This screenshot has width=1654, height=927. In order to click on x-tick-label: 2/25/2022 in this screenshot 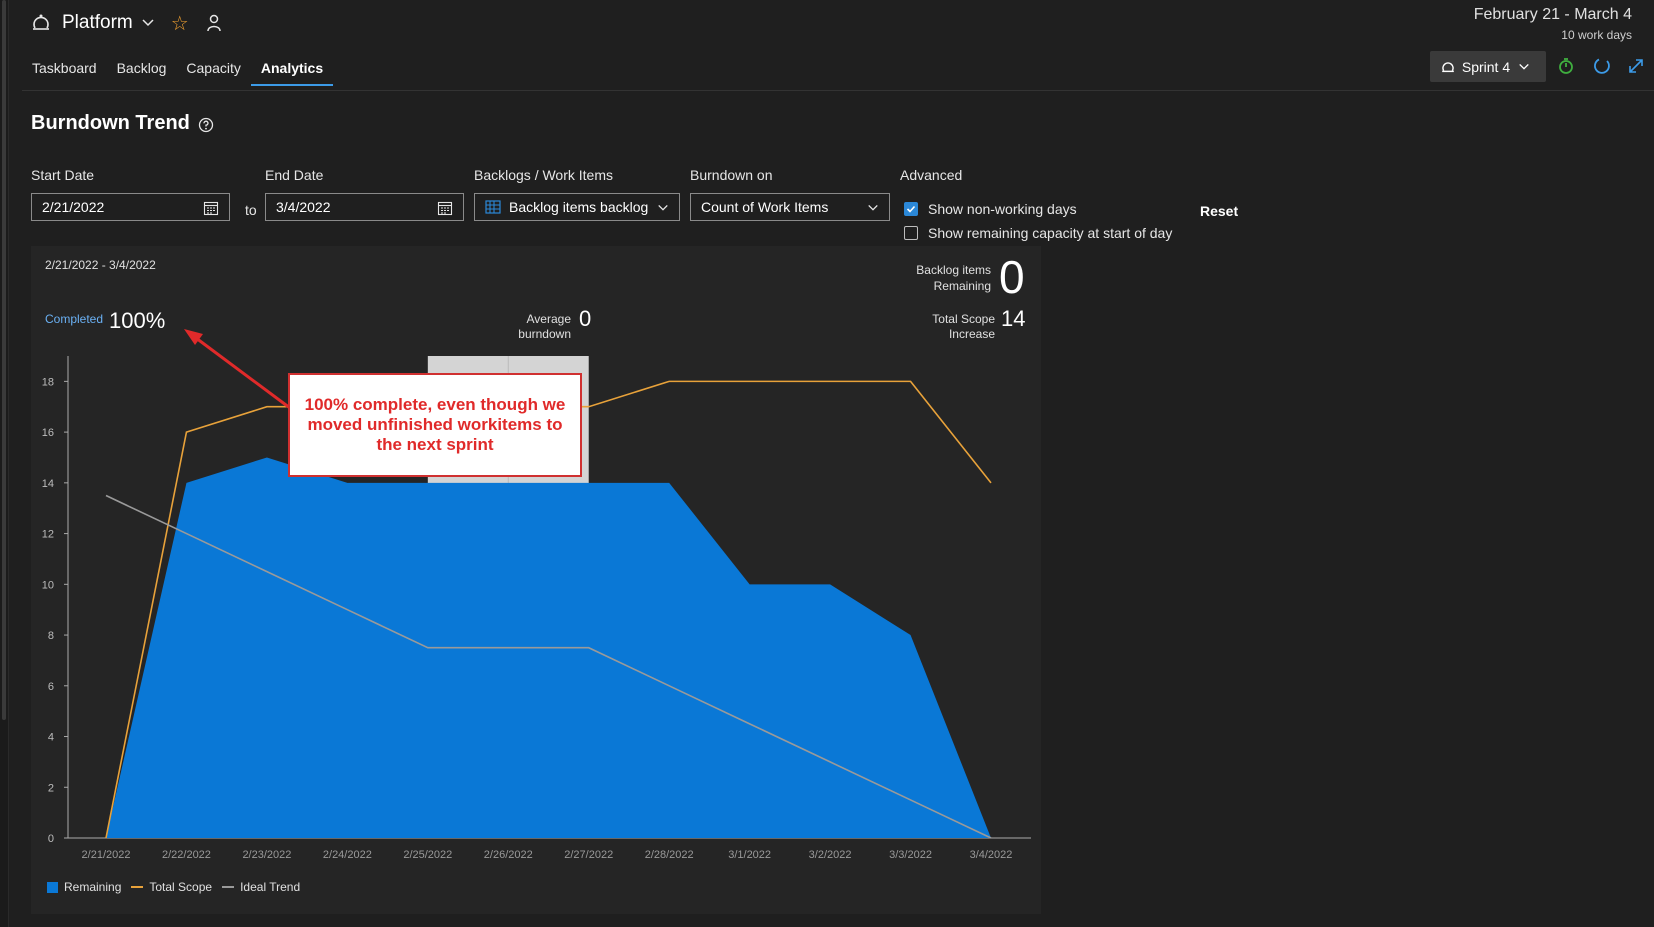, I will do `click(427, 855)`.